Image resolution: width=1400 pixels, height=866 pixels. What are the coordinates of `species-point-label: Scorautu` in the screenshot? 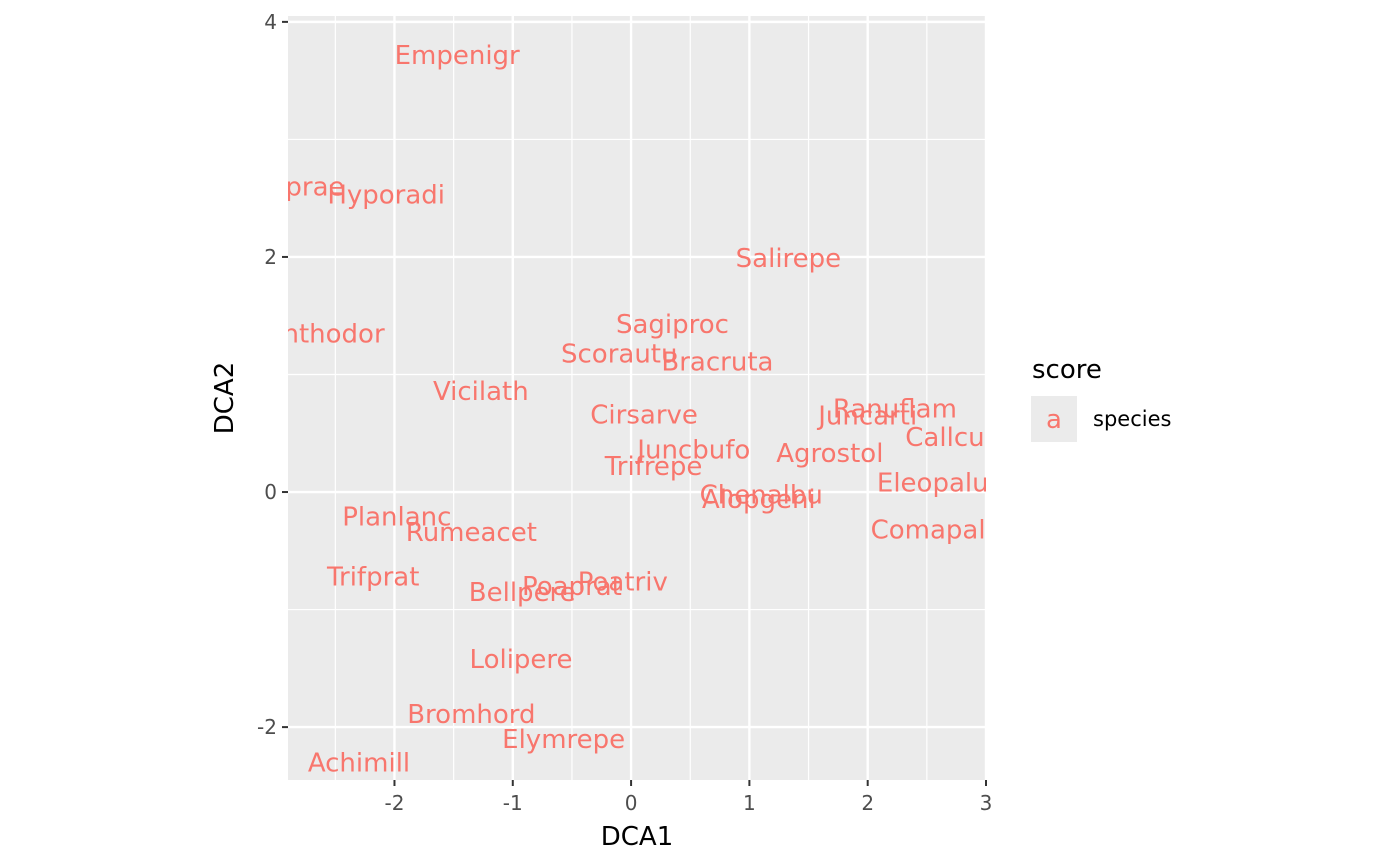 It's located at (619, 354).